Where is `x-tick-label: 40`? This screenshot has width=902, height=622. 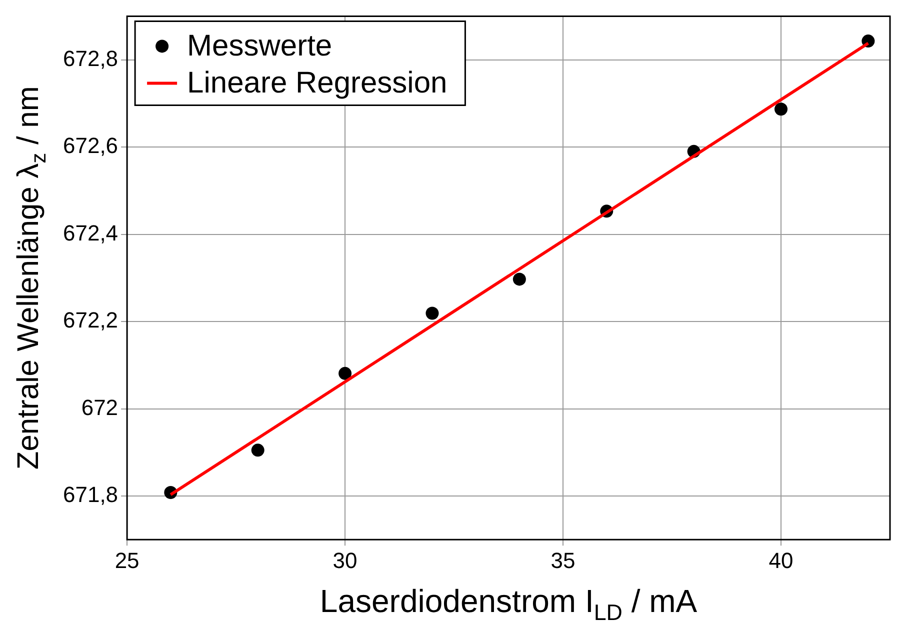
x-tick-label: 40 is located at coordinates (781, 560).